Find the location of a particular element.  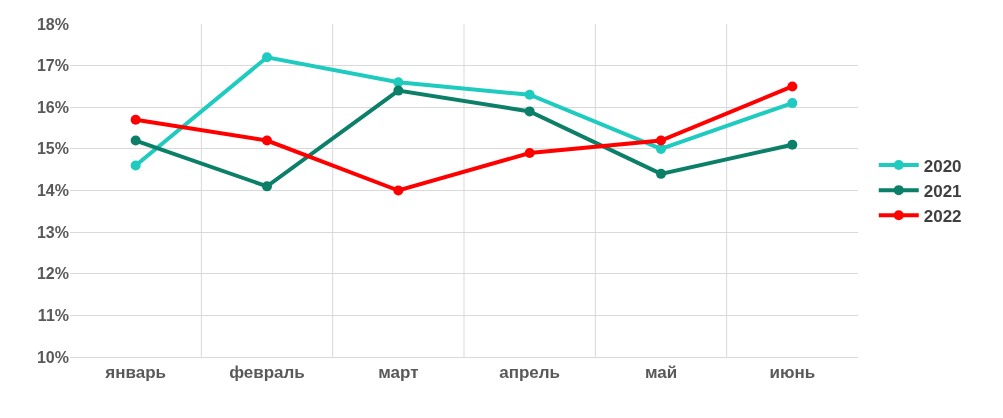

y-tick-label: 11% is located at coordinates (53, 315).